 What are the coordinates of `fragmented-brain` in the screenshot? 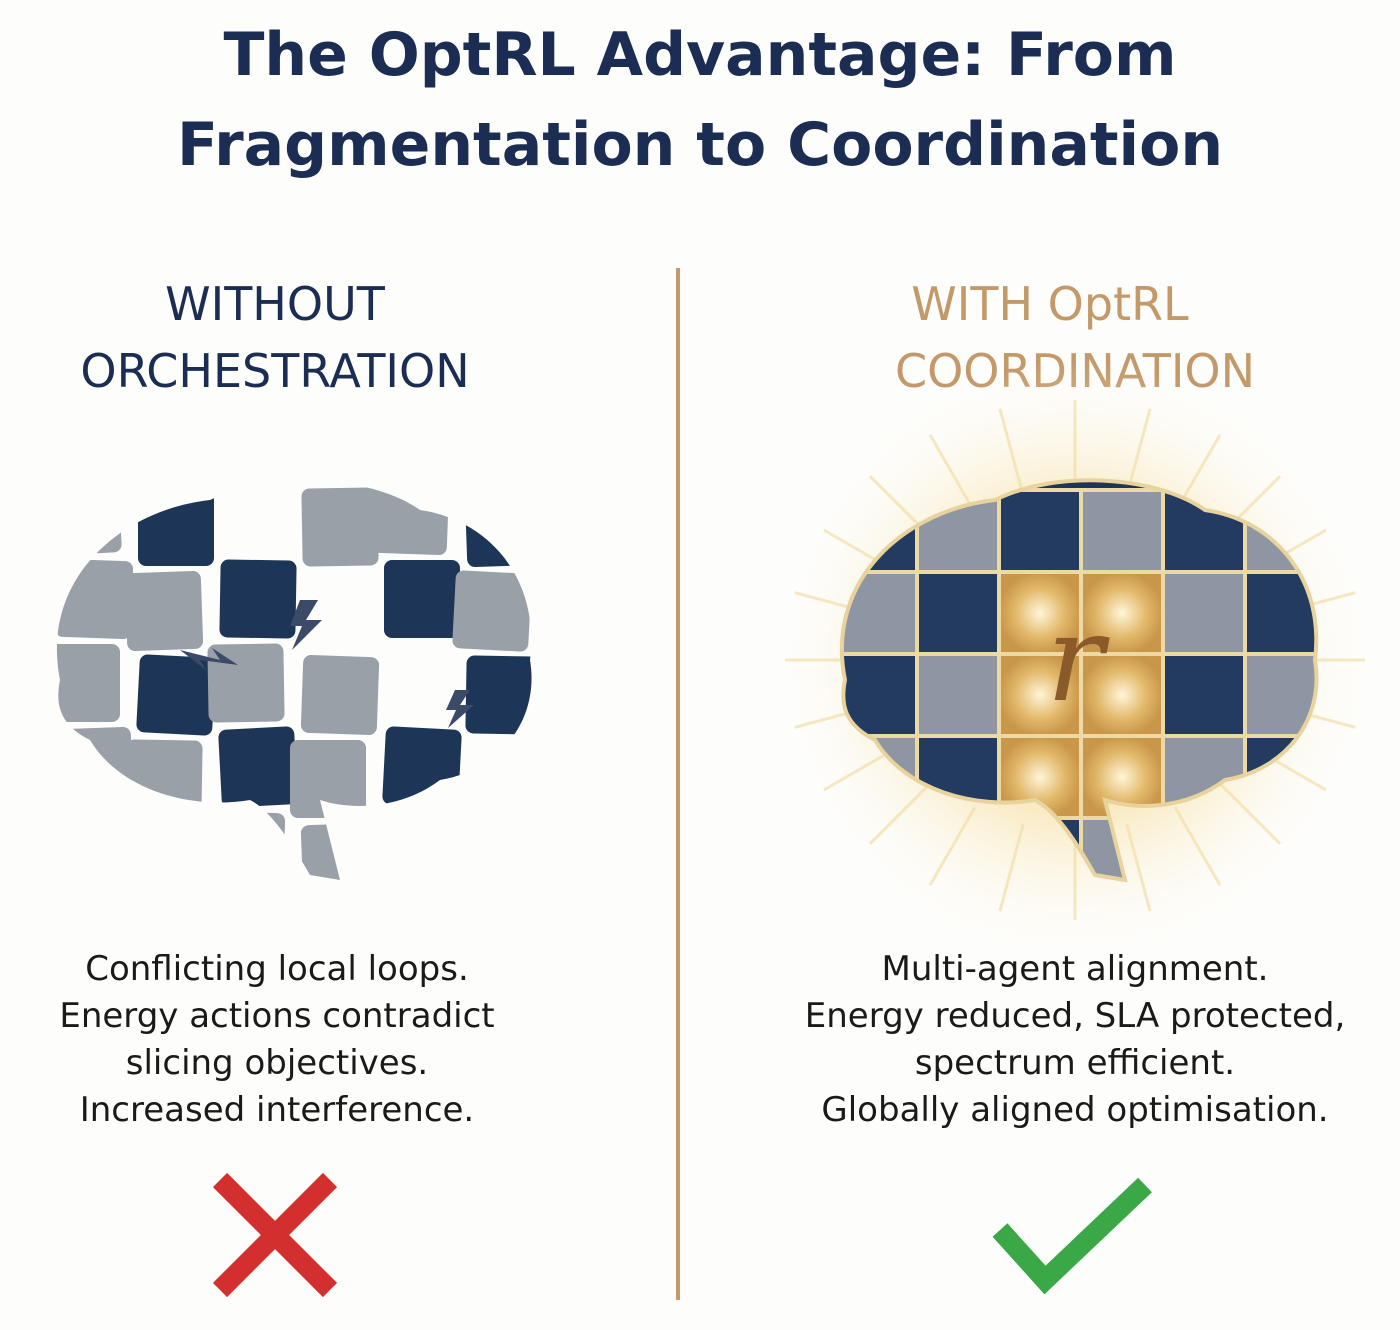 It's located at (294, 680).